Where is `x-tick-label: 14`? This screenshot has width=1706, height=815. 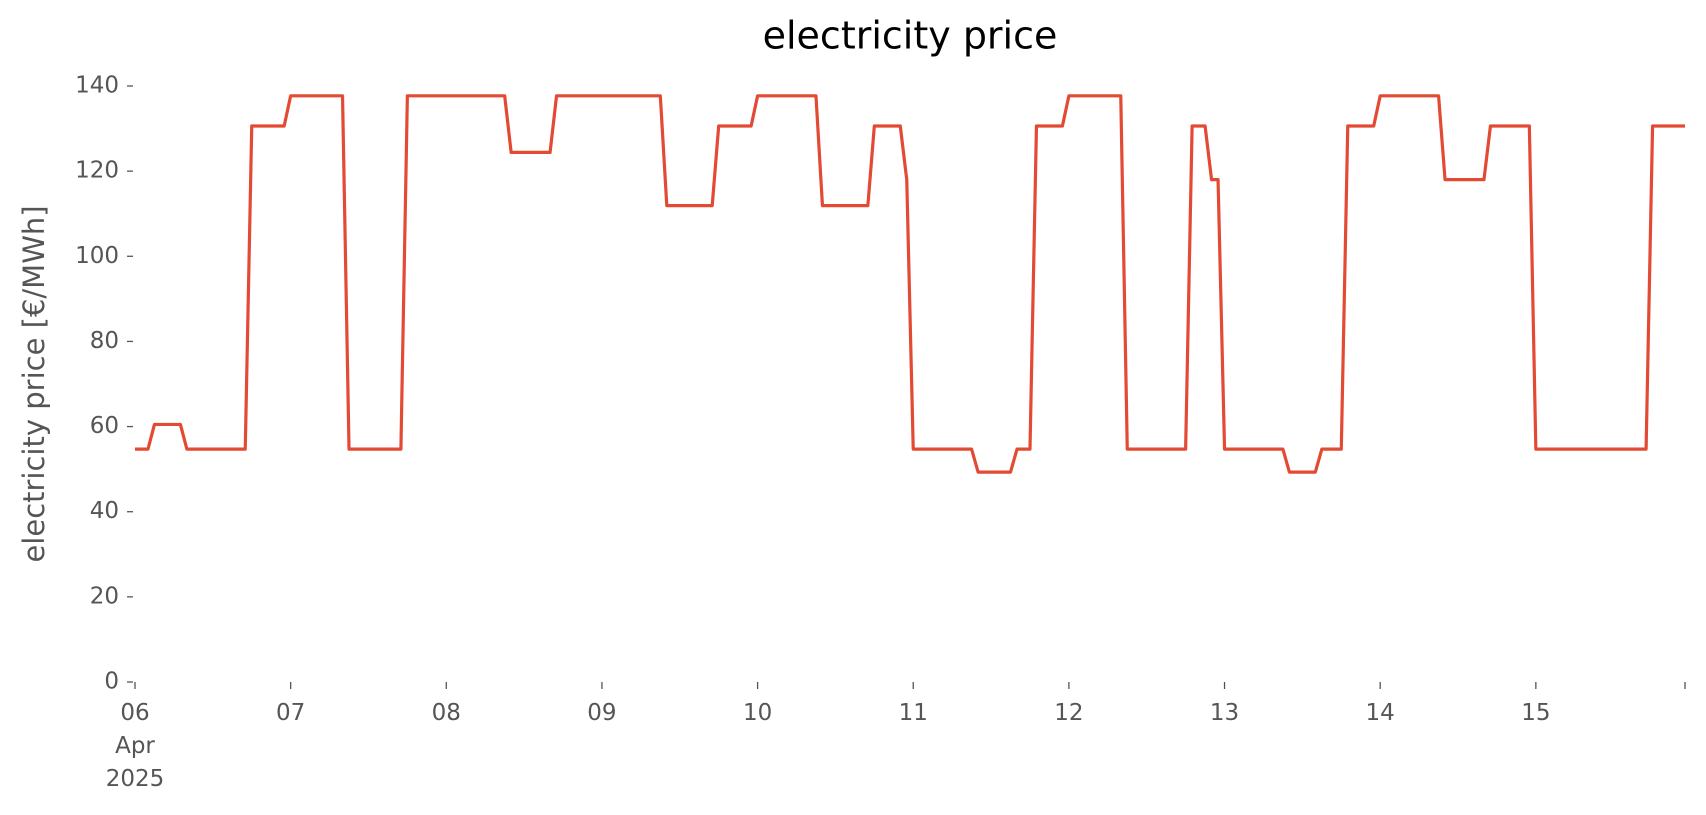 x-tick-label: 14 is located at coordinates (1380, 713).